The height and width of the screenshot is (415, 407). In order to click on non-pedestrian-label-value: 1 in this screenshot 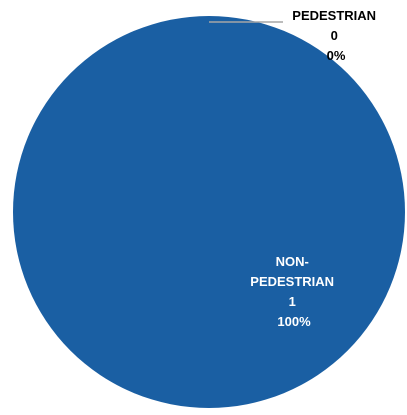, I will do `click(292, 301)`.